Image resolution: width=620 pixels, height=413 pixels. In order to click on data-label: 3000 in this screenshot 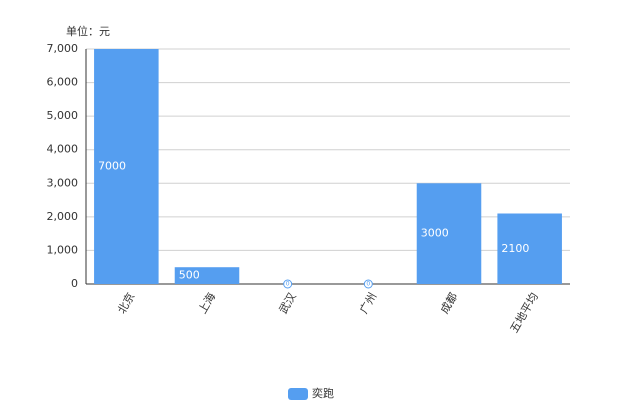, I will do `click(435, 233)`.